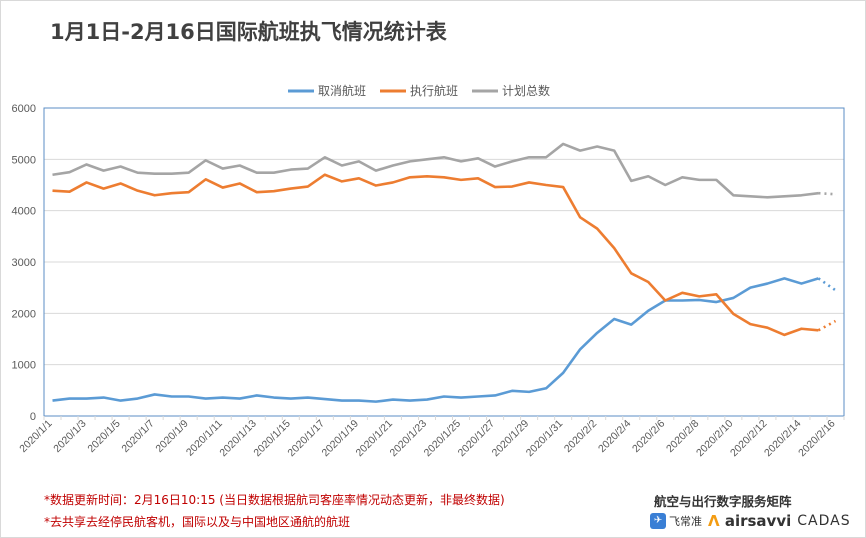 This screenshot has width=866, height=538. What do you see at coordinates (35, 436) in the screenshot?
I see `x-tick-label: 2020/1/1` at bounding box center [35, 436].